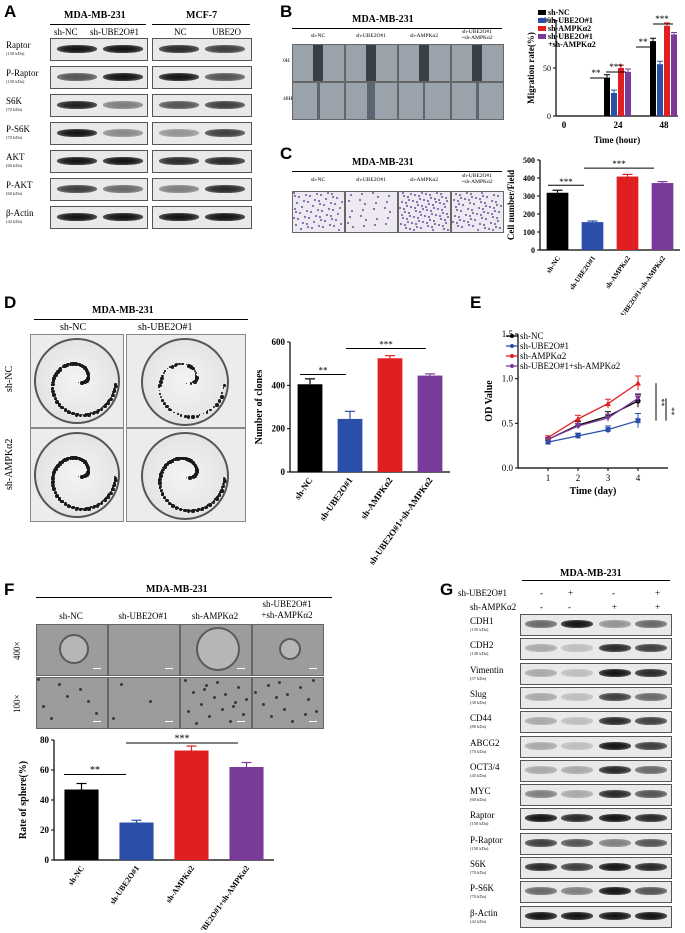  Describe the element at coordinates (241, 721) in the screenshot. I see `scale-bar` at that location.